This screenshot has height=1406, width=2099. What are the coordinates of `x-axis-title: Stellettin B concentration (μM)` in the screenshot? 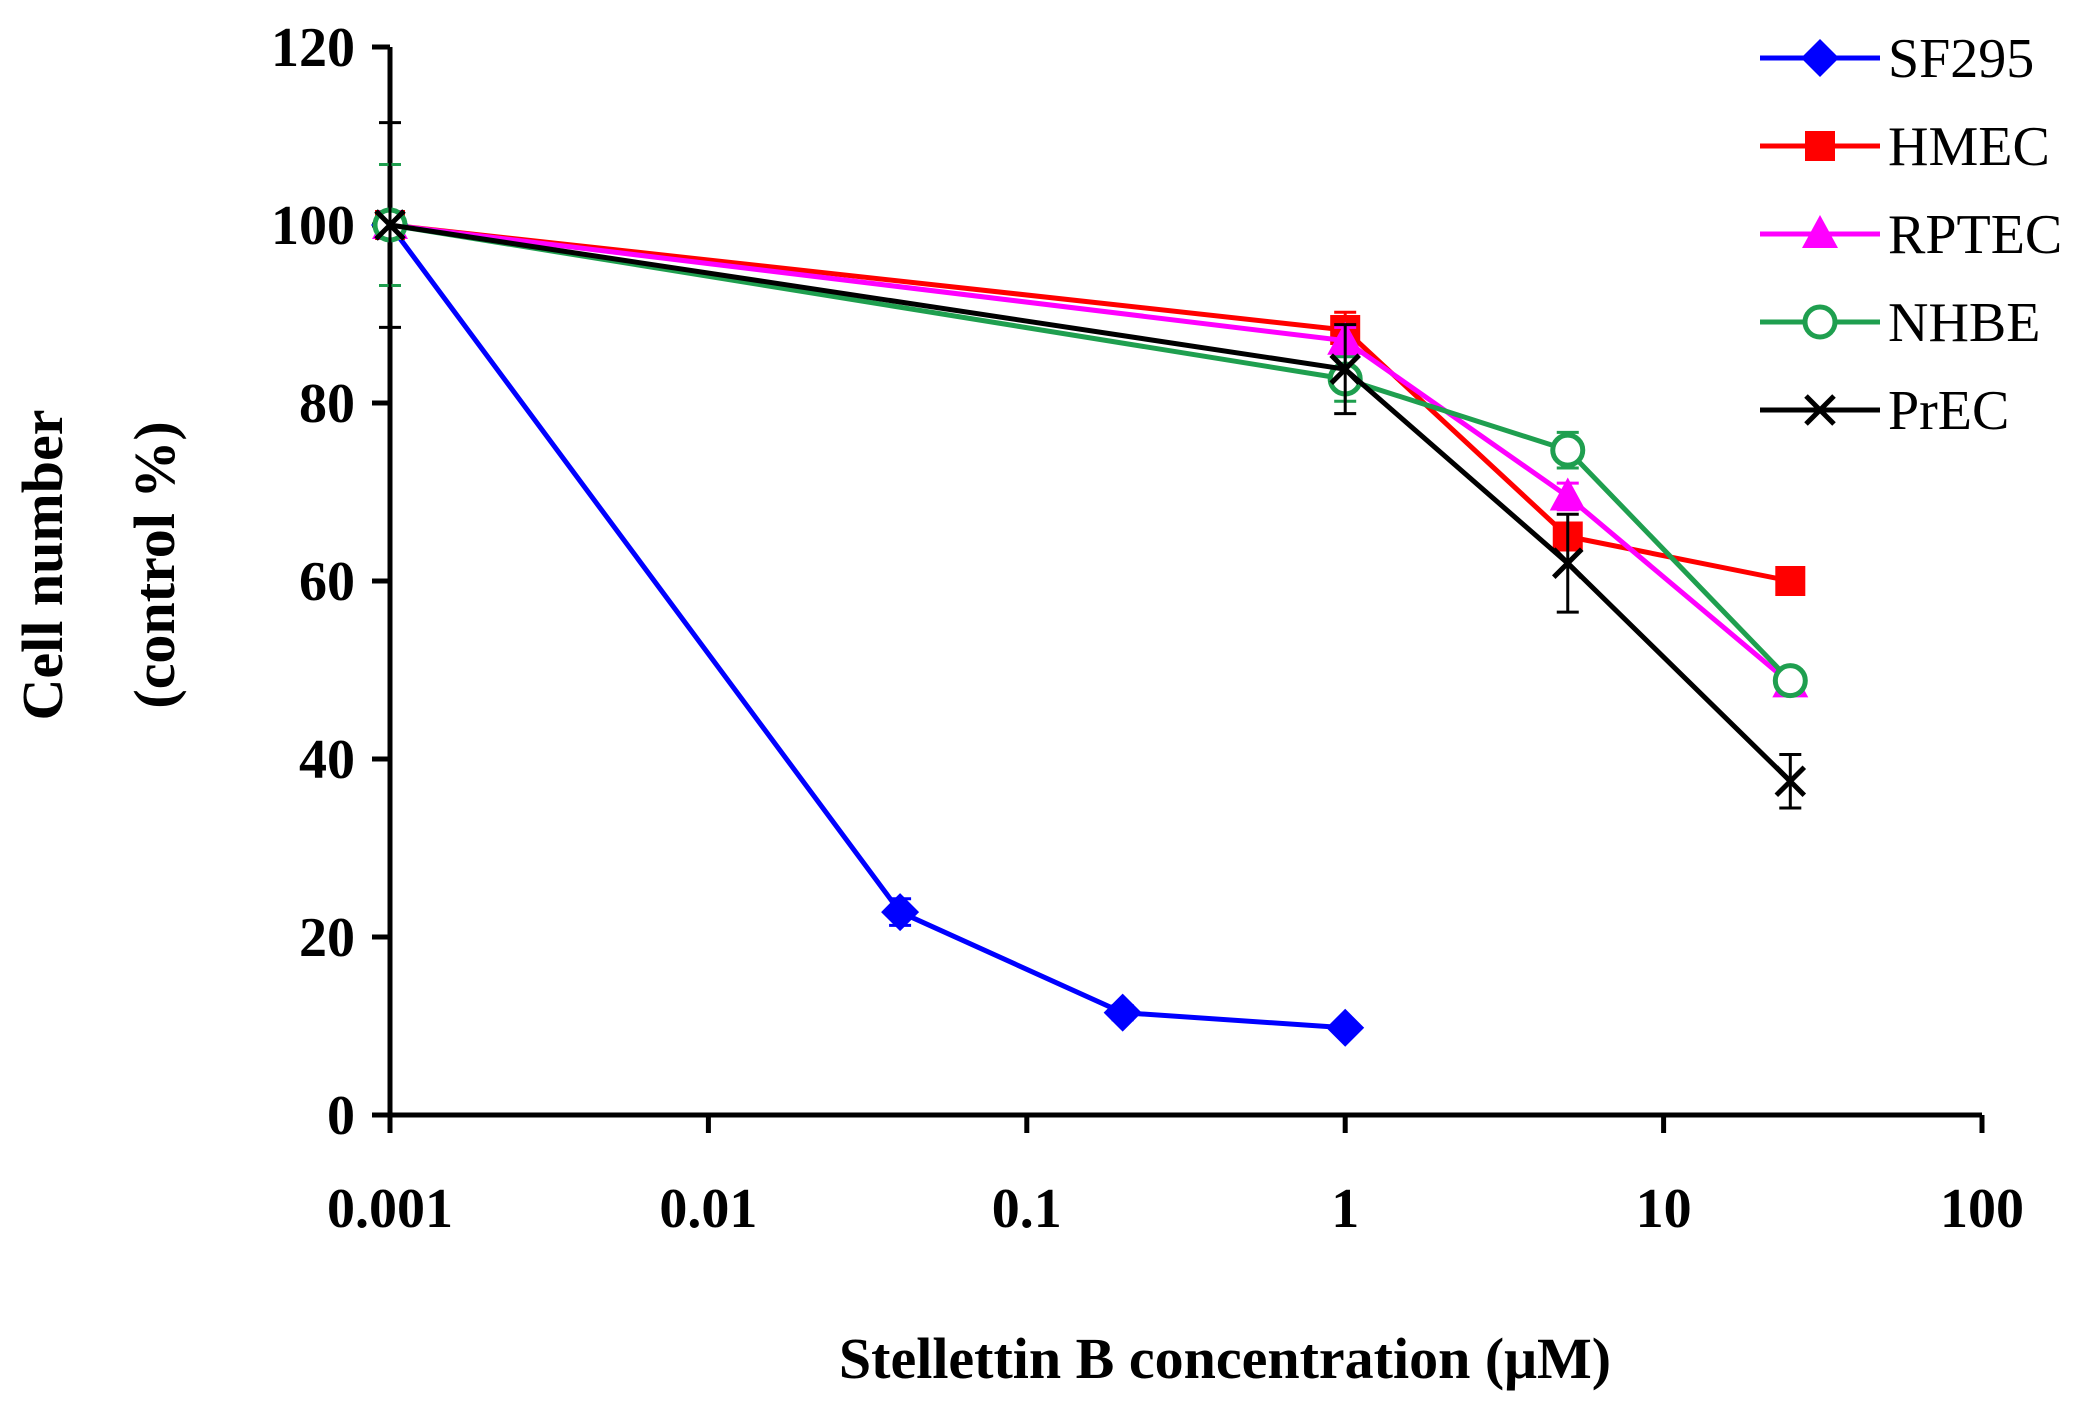 It's located at (1225, 1358).